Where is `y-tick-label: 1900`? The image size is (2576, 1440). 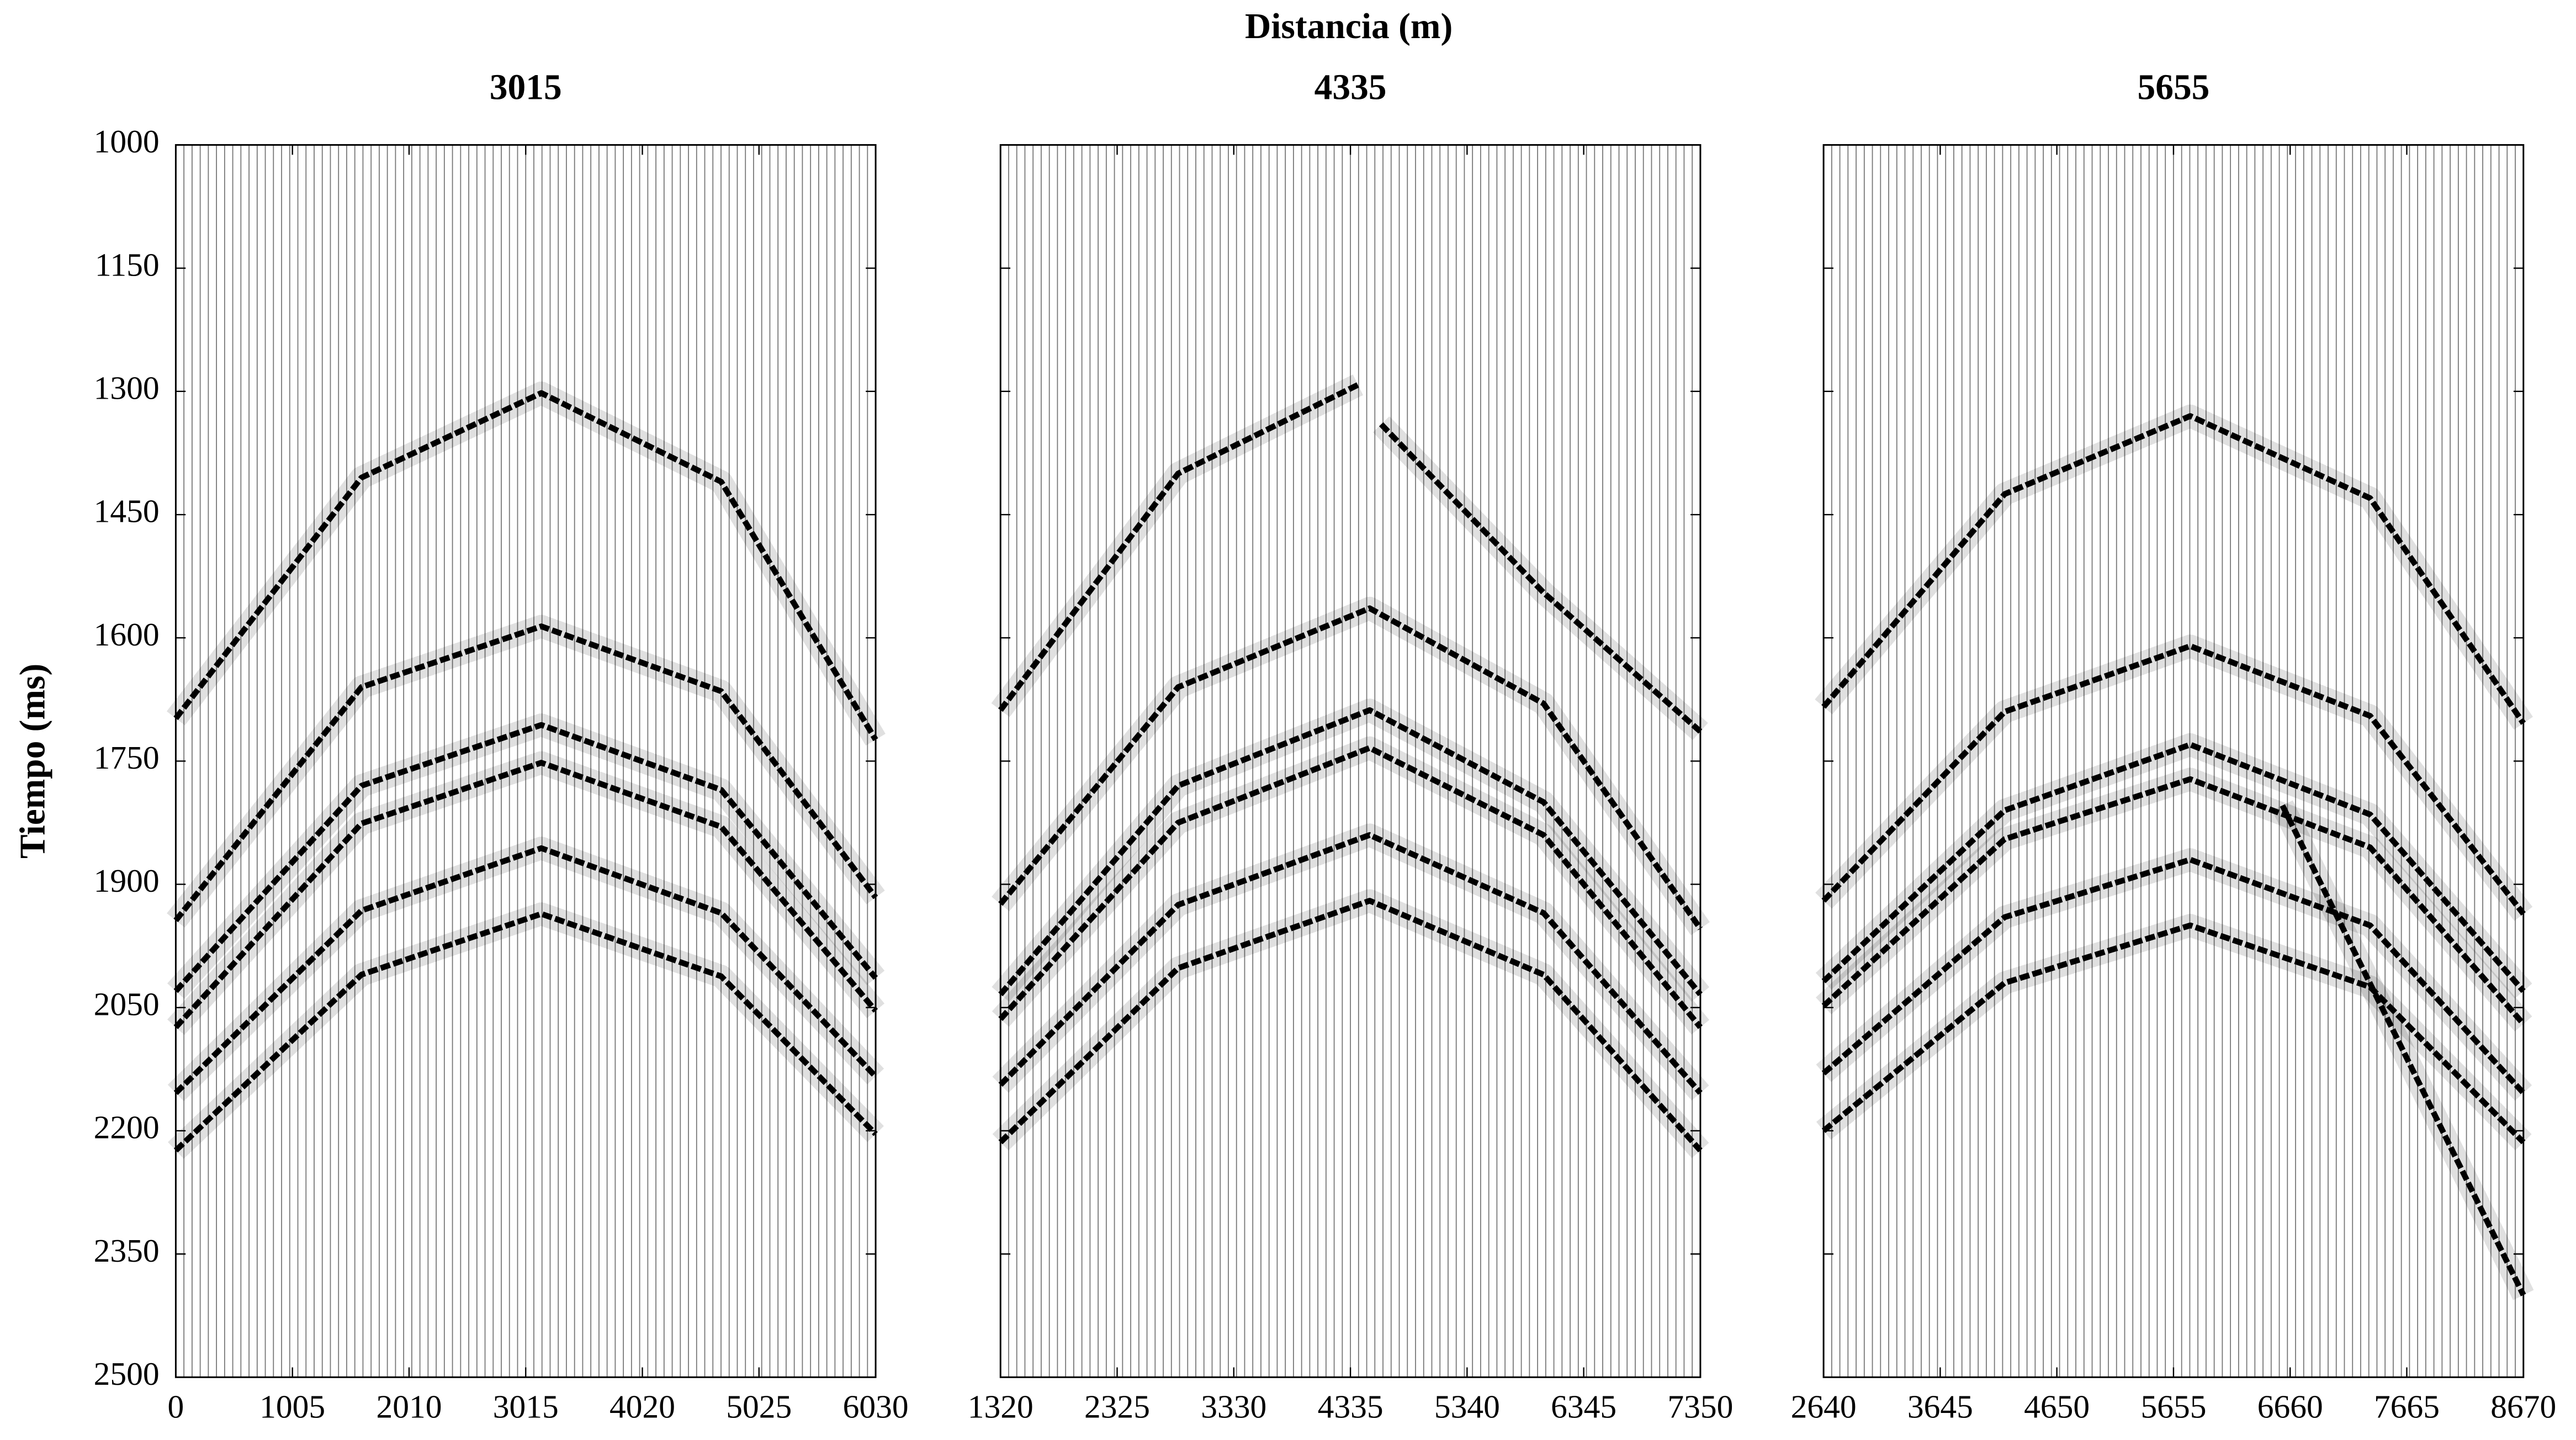 y-tick-label: 1900 is located at coordinates (127, 881).